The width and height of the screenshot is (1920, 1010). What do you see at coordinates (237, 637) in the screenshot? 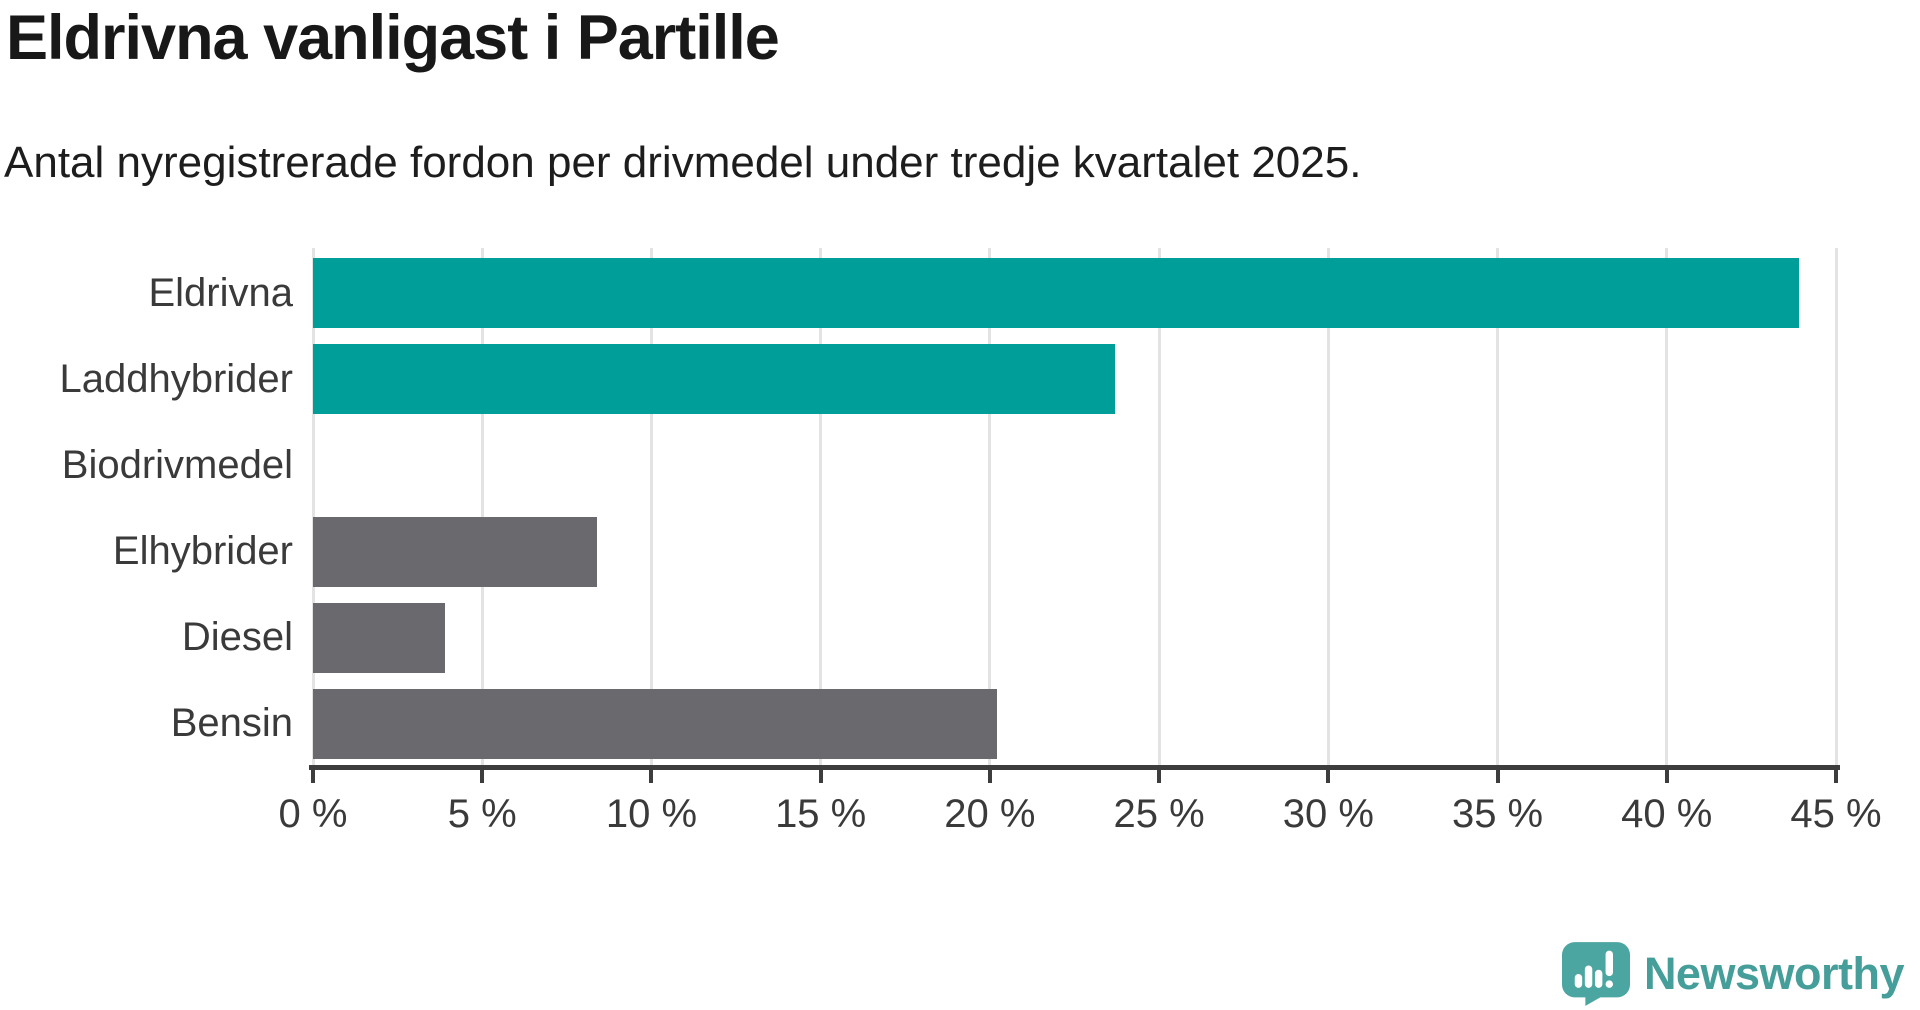
I see `category-label-diesel: Diesel` at bounding box center [237, 637].